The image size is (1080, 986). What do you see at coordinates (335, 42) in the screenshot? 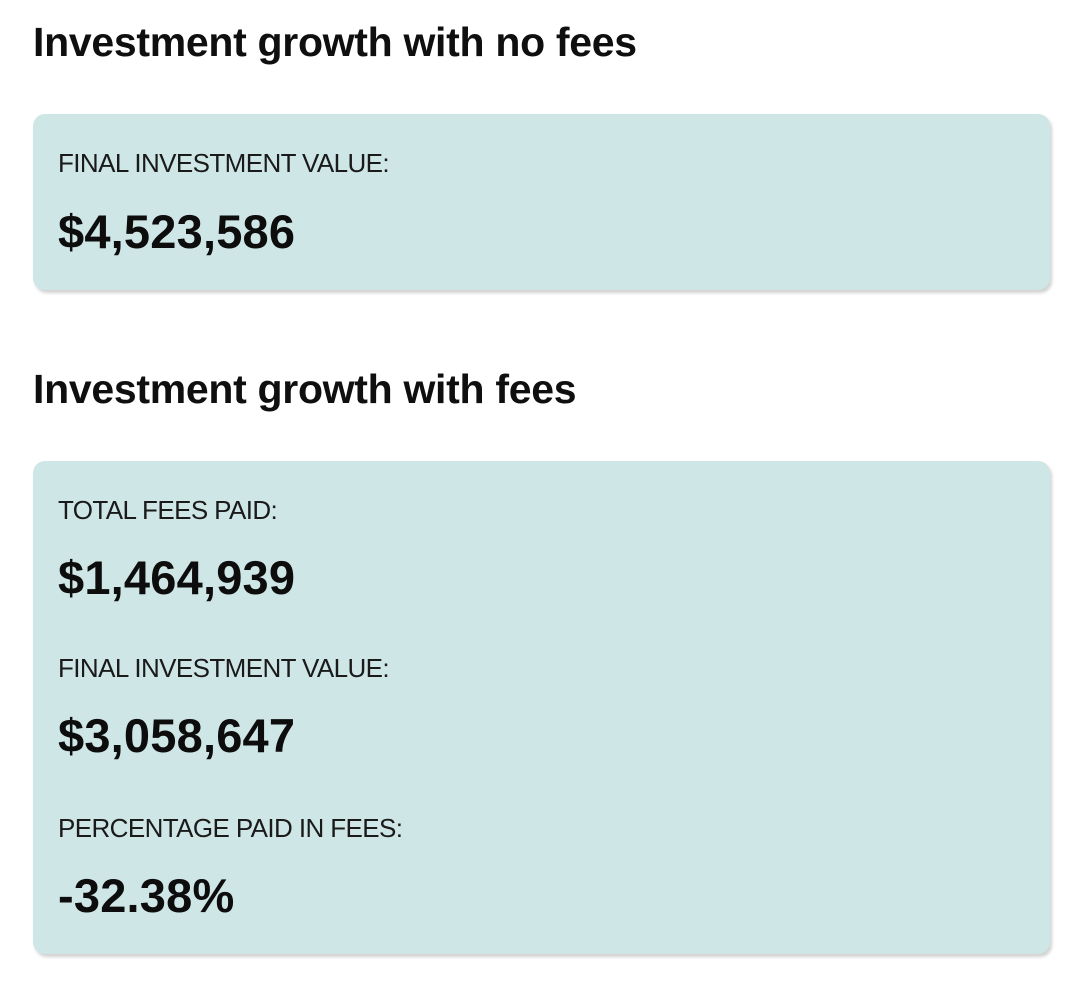
I see `section-title-no-fees: Investment growth with no fees` at bounding box center [335, 42].